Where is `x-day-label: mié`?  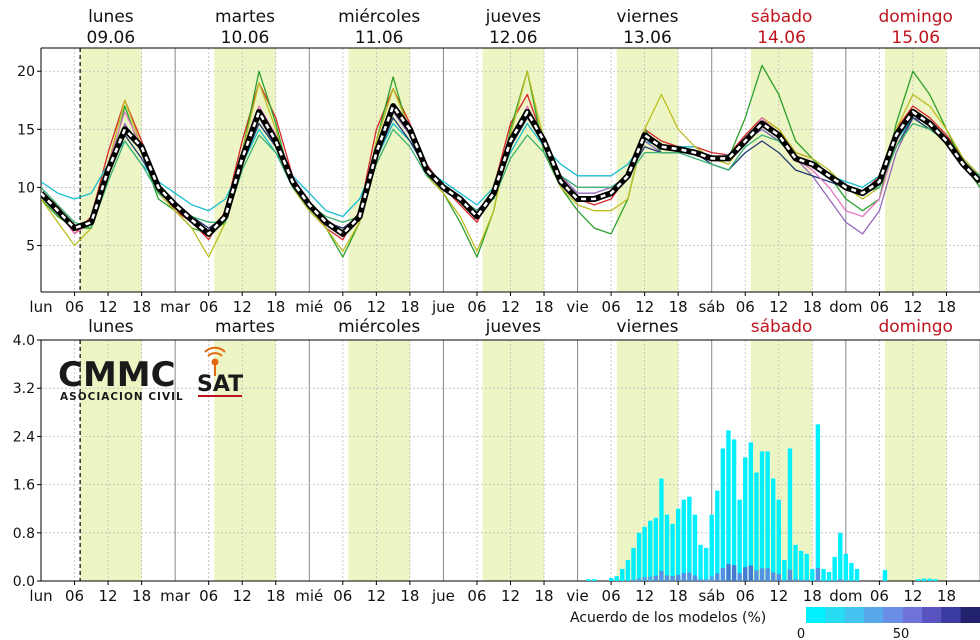
x-day-label: mié is located at coordinates (309, 307).